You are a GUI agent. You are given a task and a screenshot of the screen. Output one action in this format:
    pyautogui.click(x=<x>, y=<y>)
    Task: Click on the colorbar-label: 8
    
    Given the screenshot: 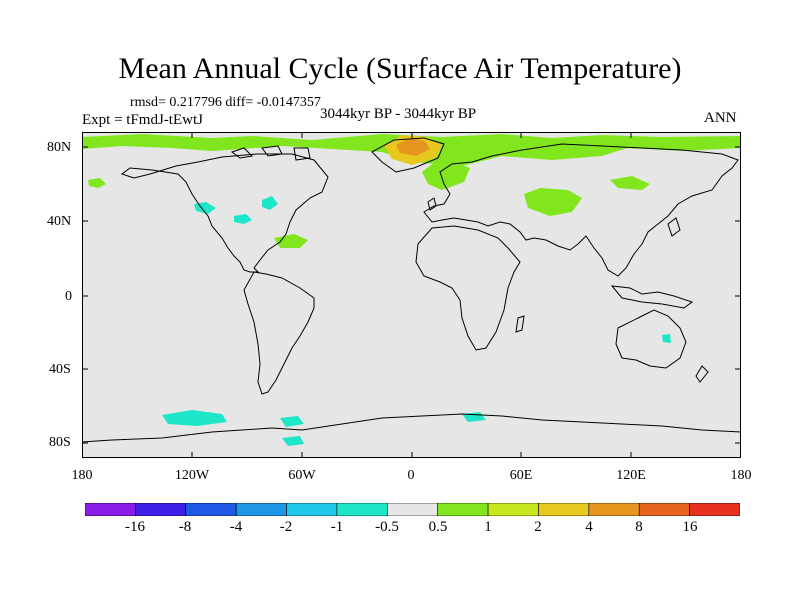 What is the action you would take?
    pyautogui.click(x=639, y=527)
    